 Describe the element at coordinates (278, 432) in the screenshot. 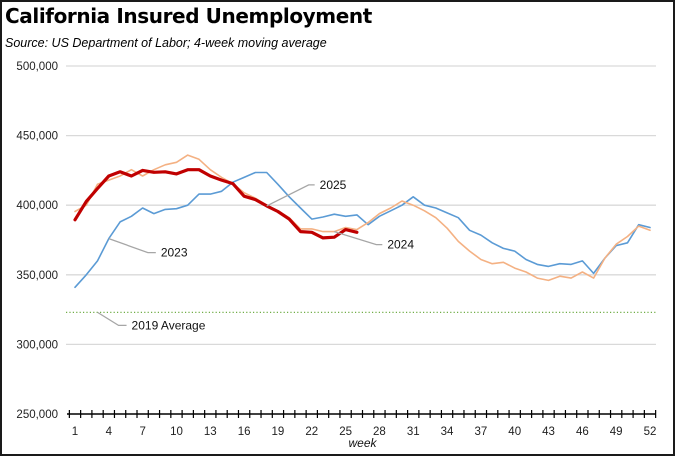

I see `x-tick-label: 19` at that location.